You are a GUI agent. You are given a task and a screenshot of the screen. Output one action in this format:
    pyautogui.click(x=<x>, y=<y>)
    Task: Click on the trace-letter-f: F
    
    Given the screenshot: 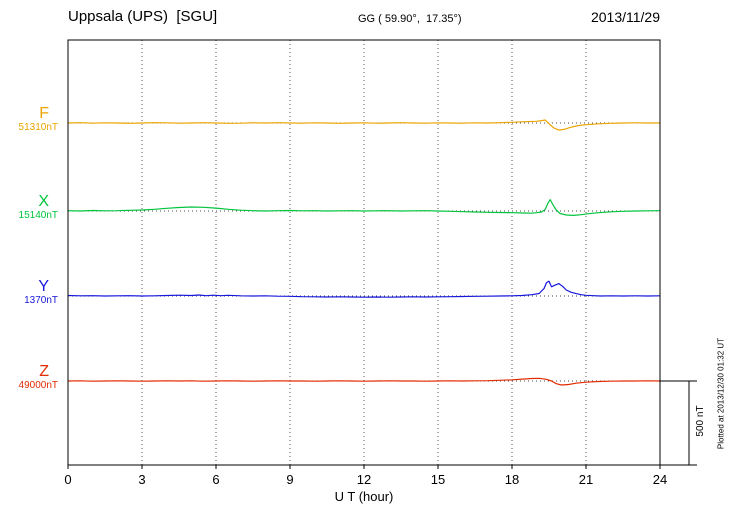 What is the action you would take?
    pyautogui.click(x=44, y=113)
    